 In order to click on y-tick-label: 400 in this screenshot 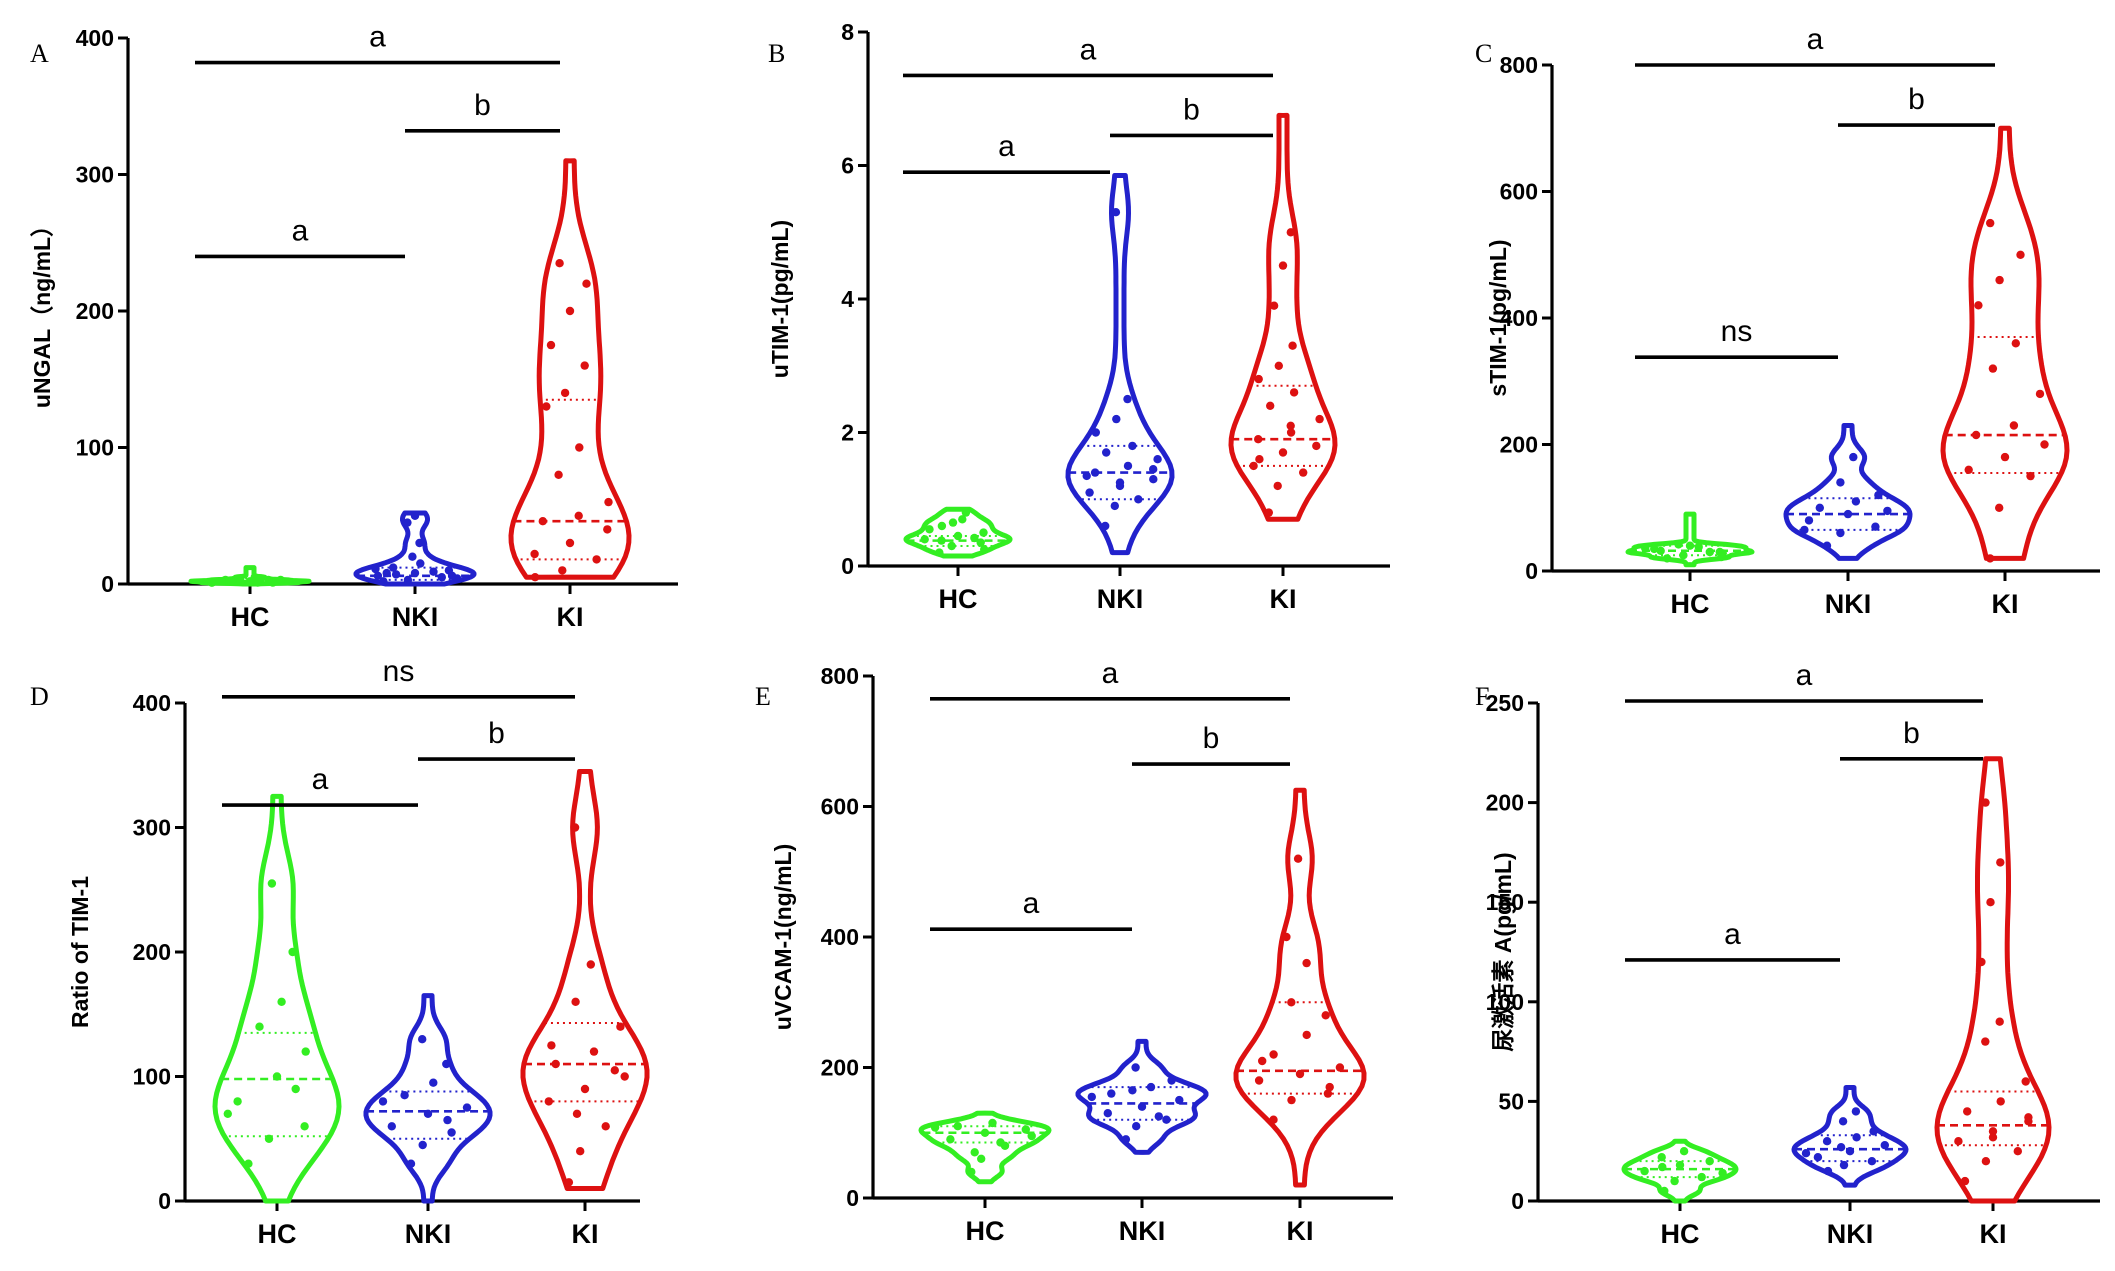, I will do `click(95, 38)`.